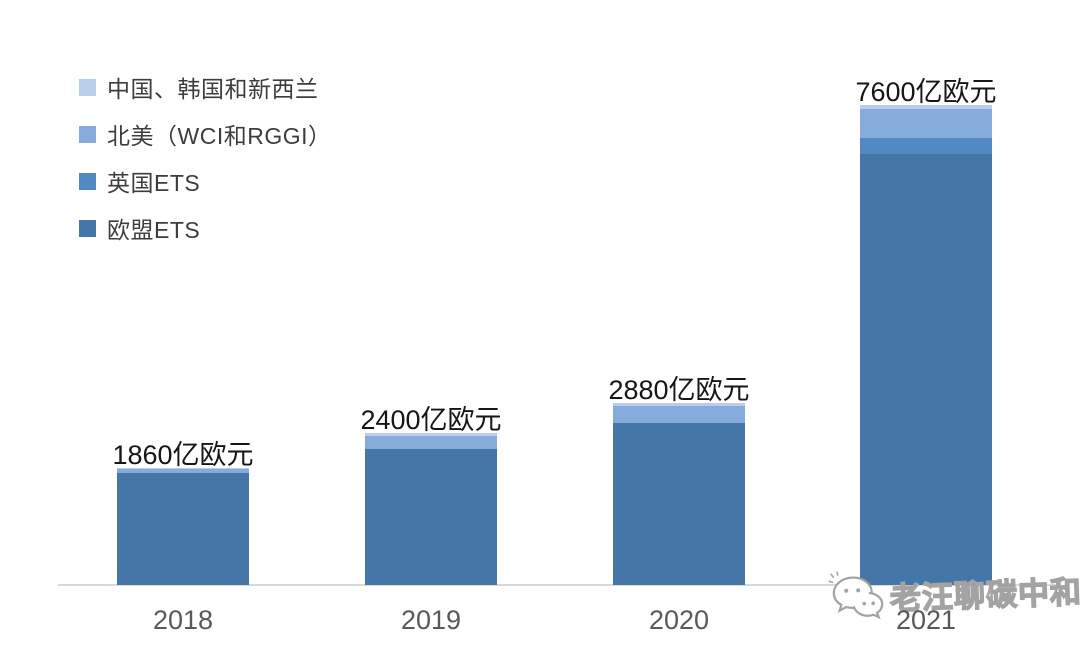  I want to click on legend: 中国、韩国和新西兰 北美（WCI和RGGI） 英国ETS 欧盟ETS, so click(205, 168).